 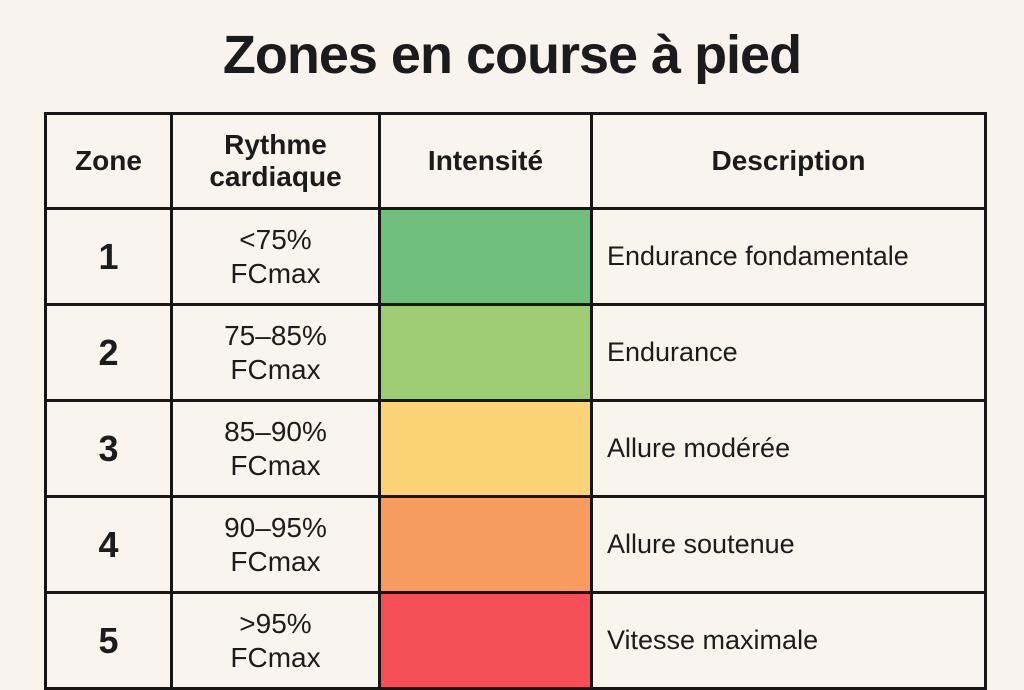 I want to click on heart-rate-cell: 90–95% FCmax, so click(x=275, y=544).